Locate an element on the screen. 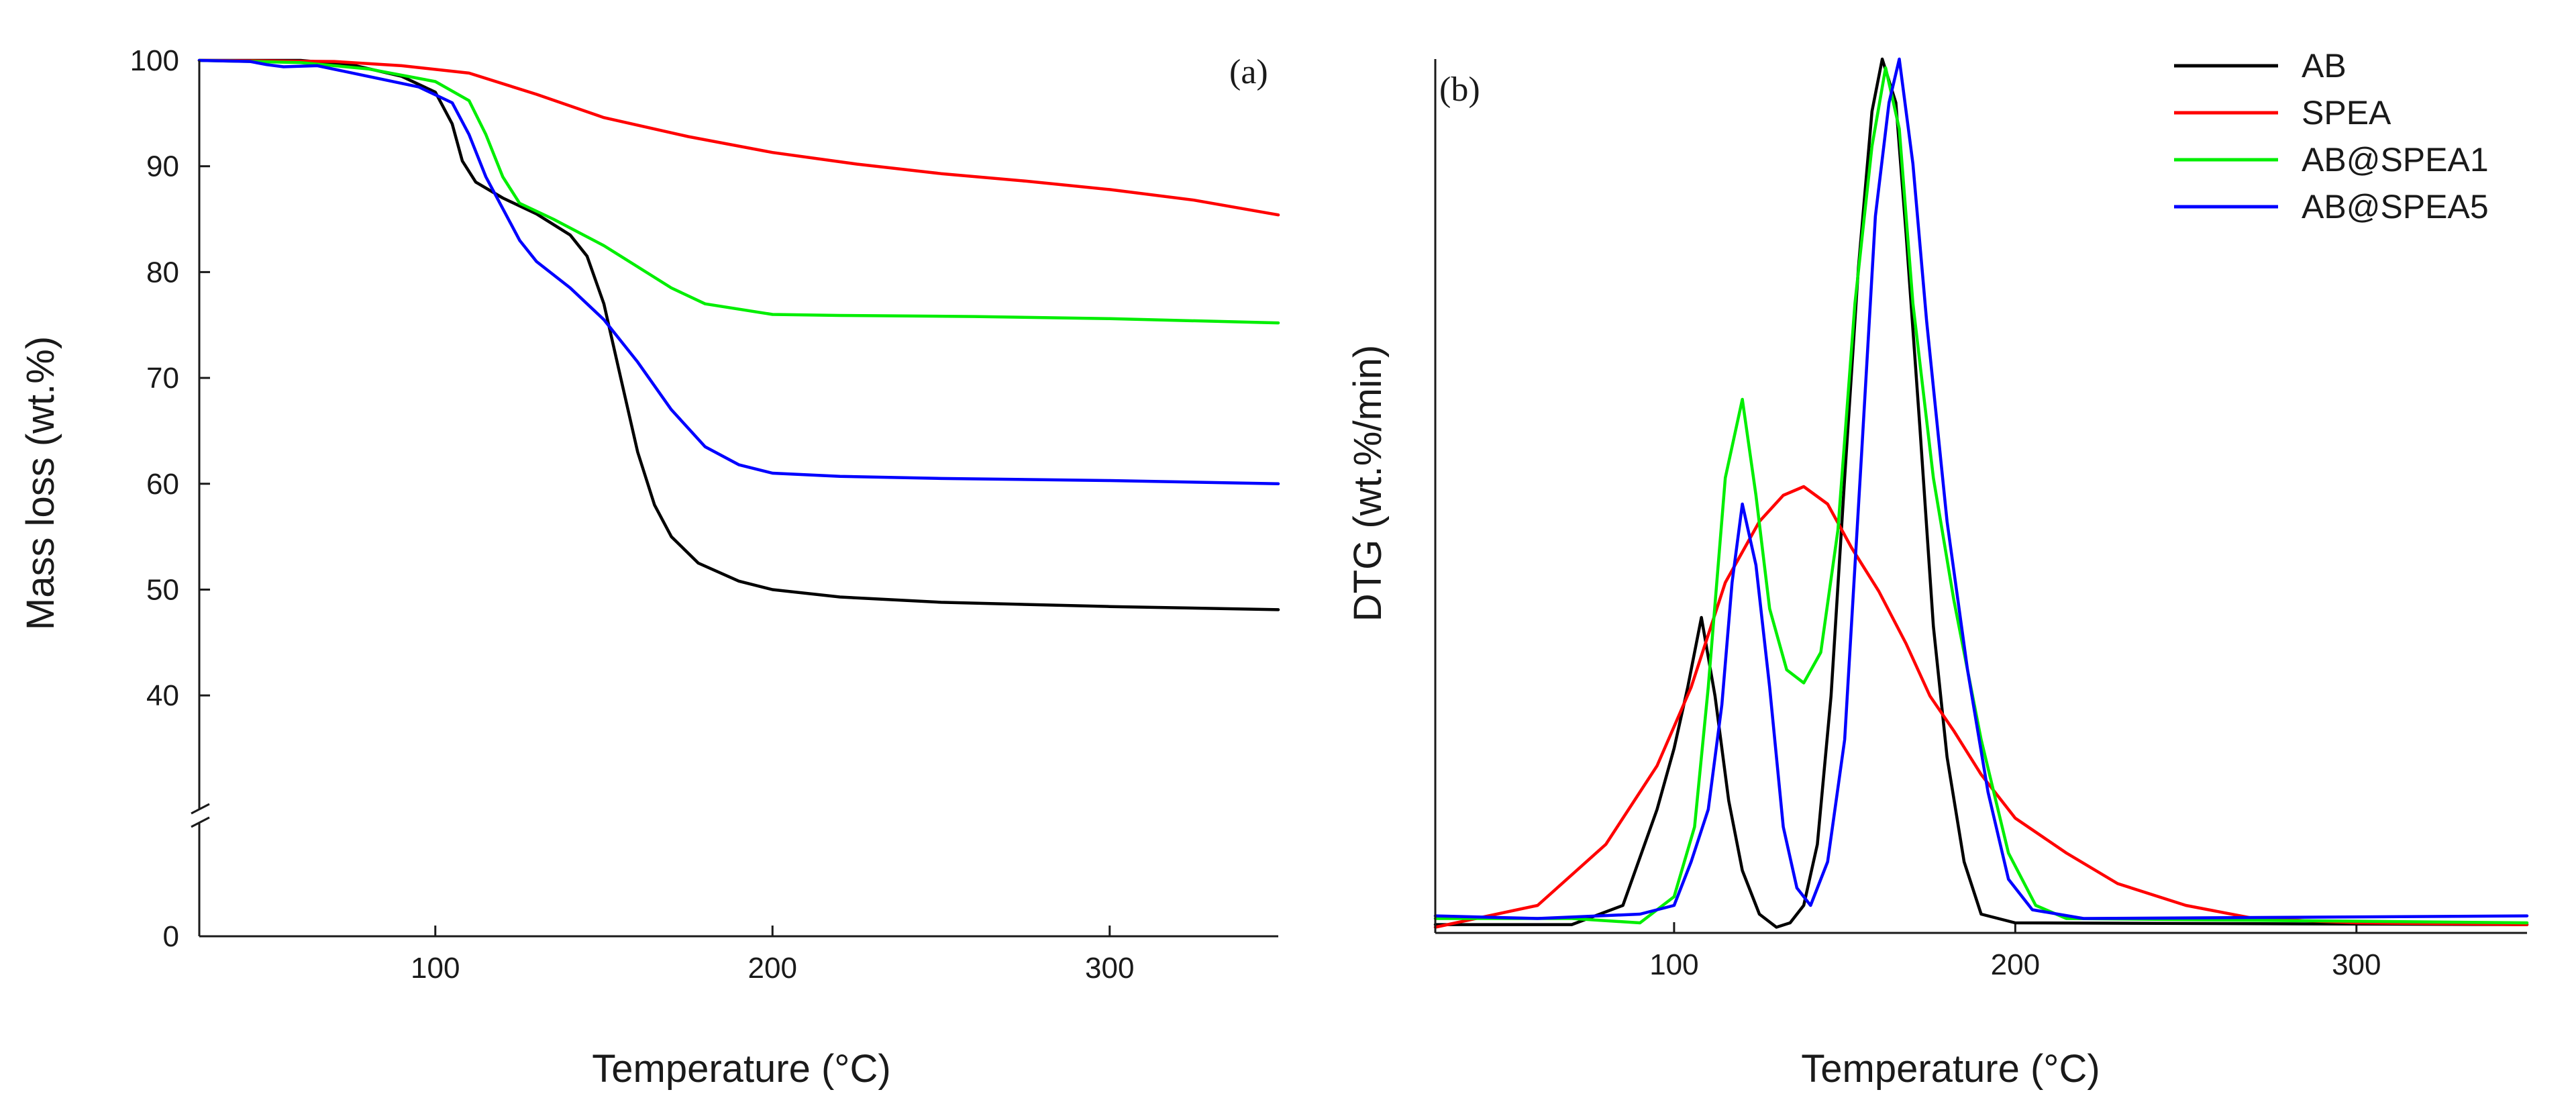 The width and height of the screenshot is (2576, 1094). panel-a-y-tick-label: 60 is located at coordinates (162, 484).